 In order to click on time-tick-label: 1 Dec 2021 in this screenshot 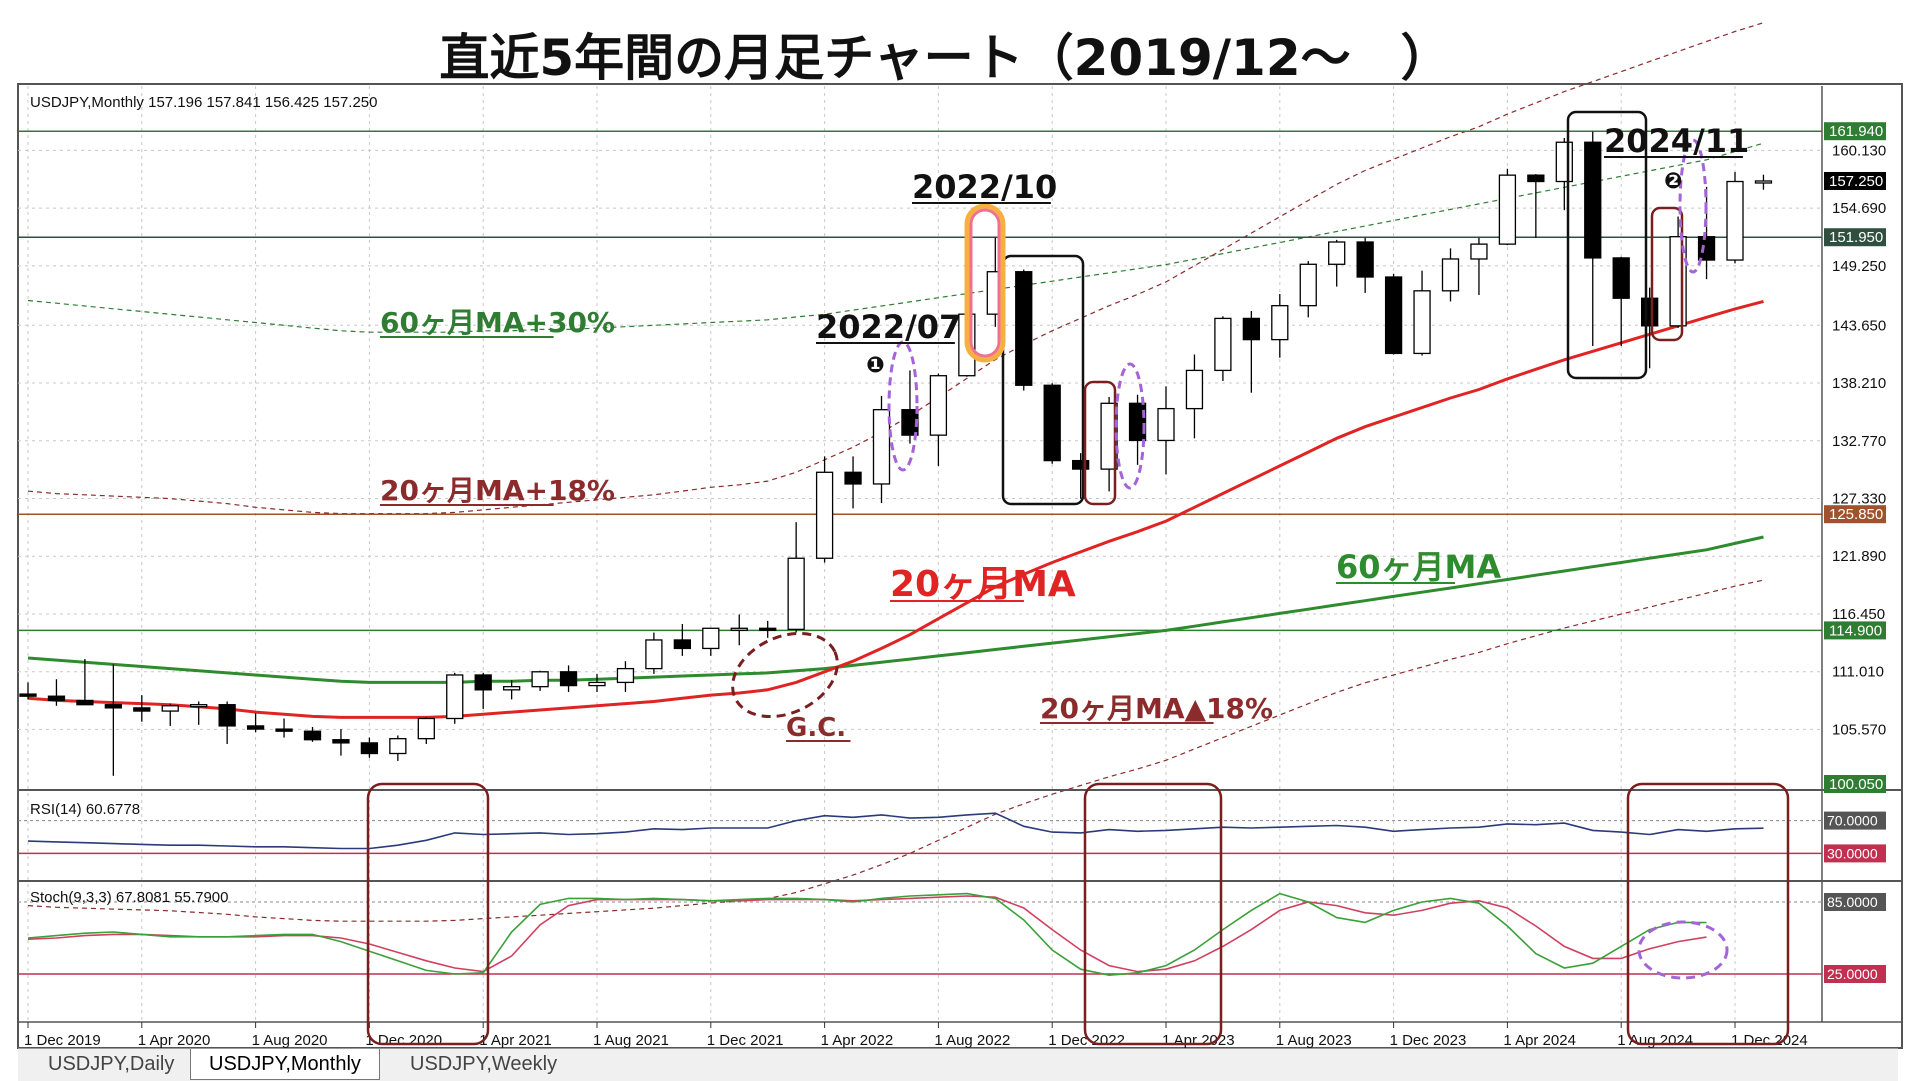, I will do `click(745, 1040)`.